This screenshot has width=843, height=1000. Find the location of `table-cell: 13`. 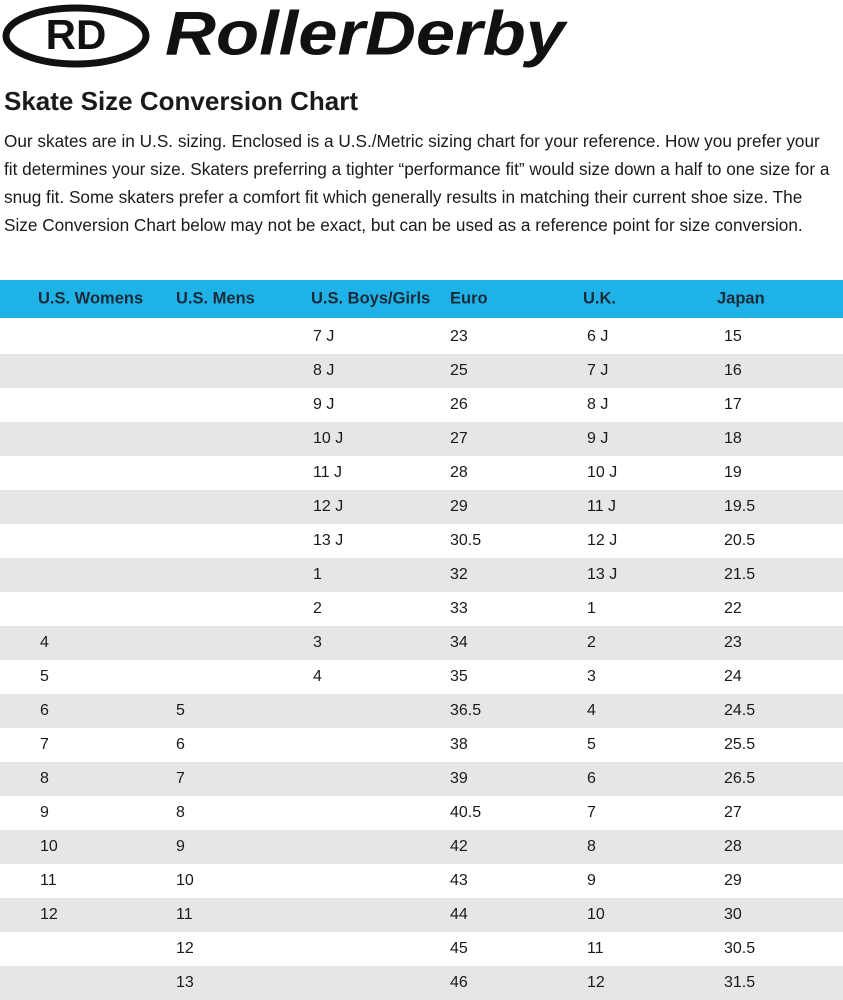

table-cell: 13 is located at coordinates (185, 982).